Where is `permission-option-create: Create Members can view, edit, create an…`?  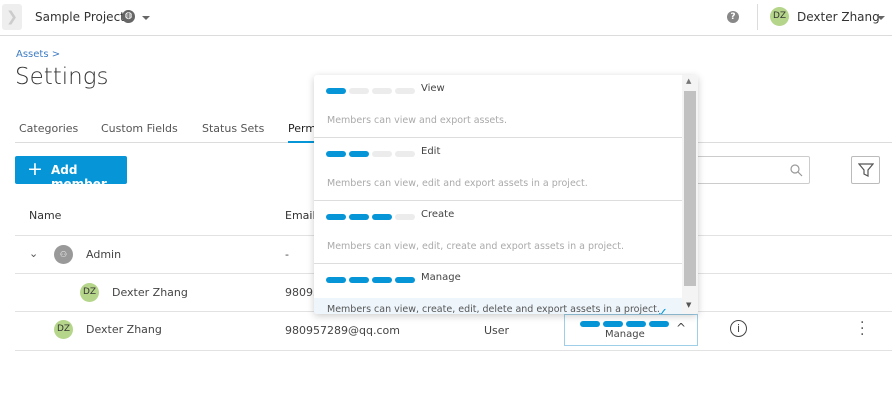 permission-option-create: Create Members can view, edit, create an… is located at coordinates (498, 232).